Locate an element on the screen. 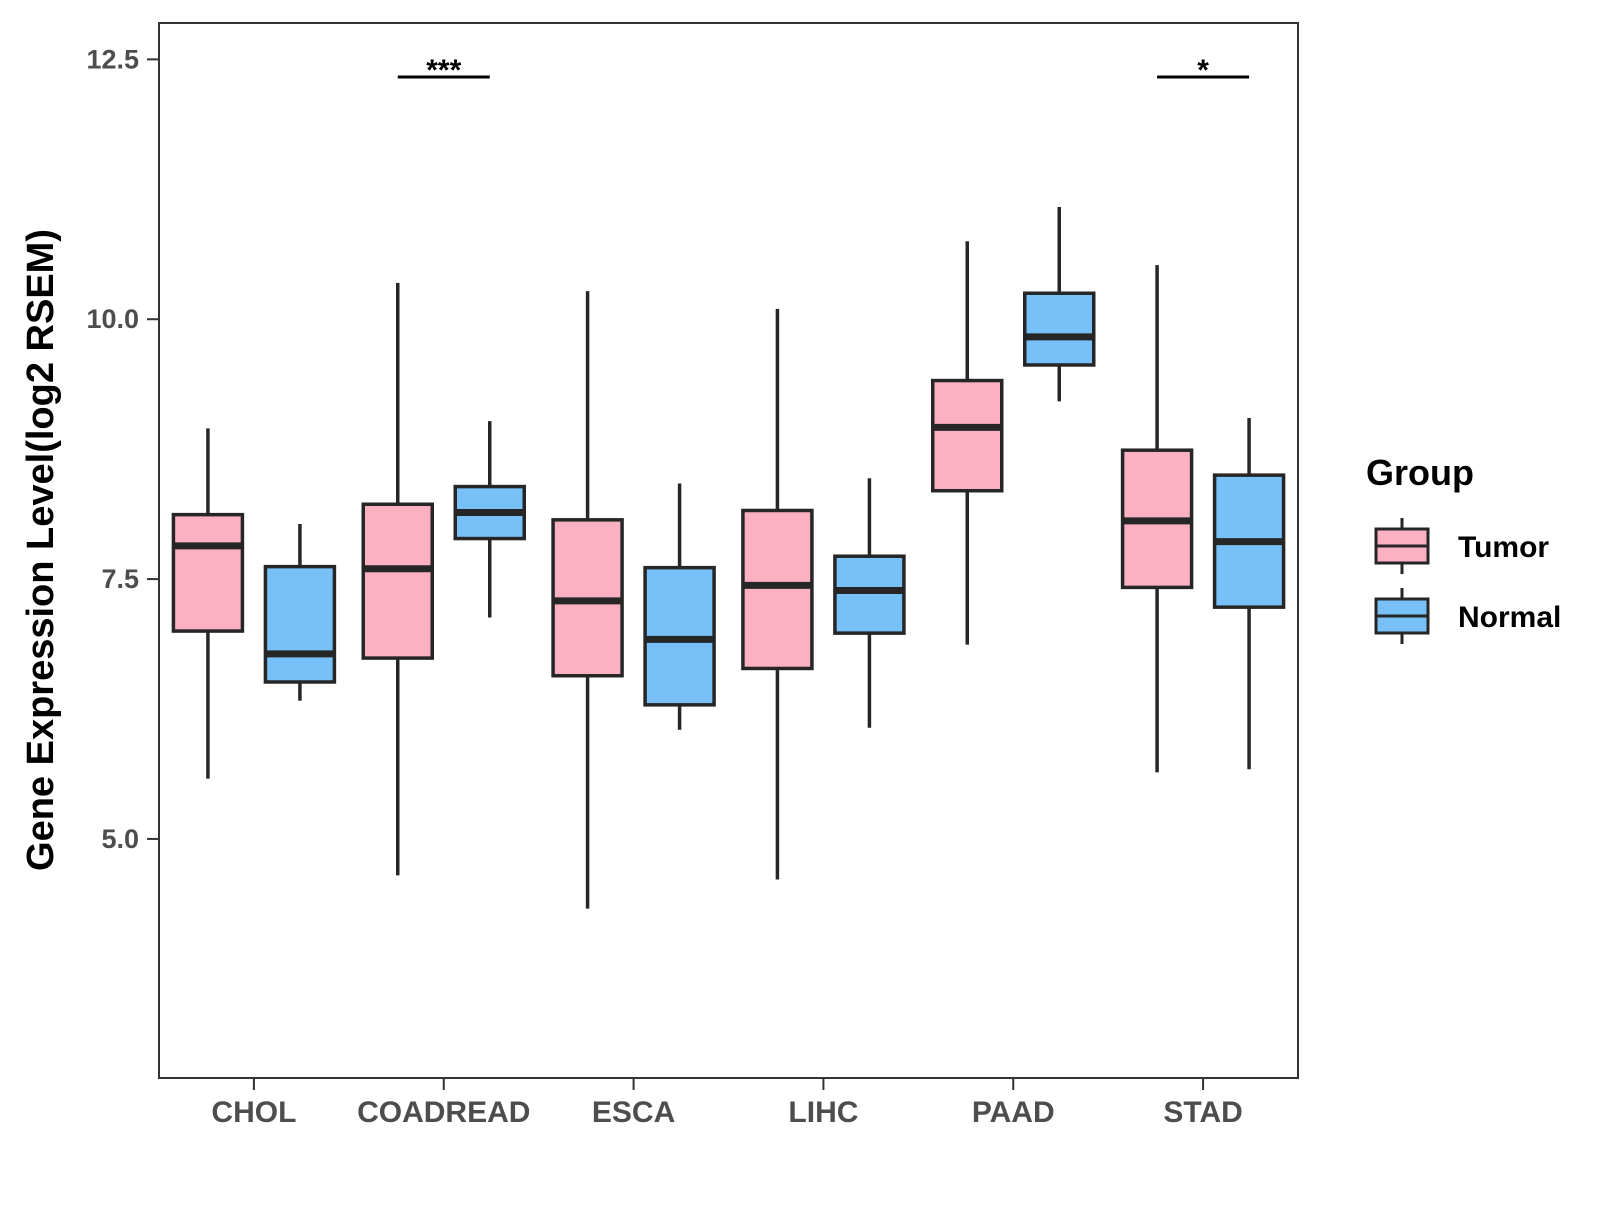 The width and height of the screenshot is (1600, 1205). legend-label: Tumor is located at coordinates (1503, 547).